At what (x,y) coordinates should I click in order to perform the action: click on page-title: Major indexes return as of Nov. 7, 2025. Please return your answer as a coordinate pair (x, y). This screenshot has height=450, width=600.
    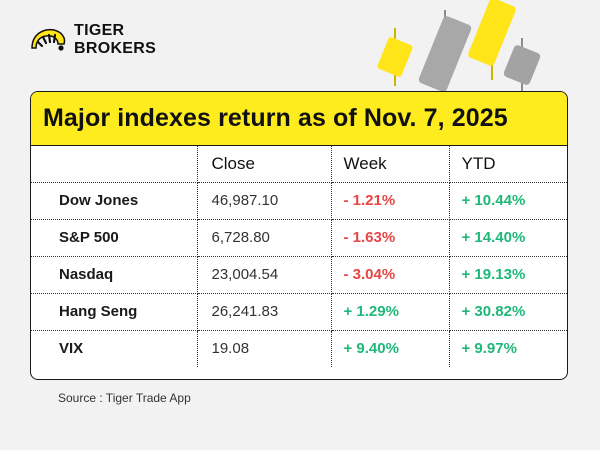
    Looking at the image, I should click on (275, 118).